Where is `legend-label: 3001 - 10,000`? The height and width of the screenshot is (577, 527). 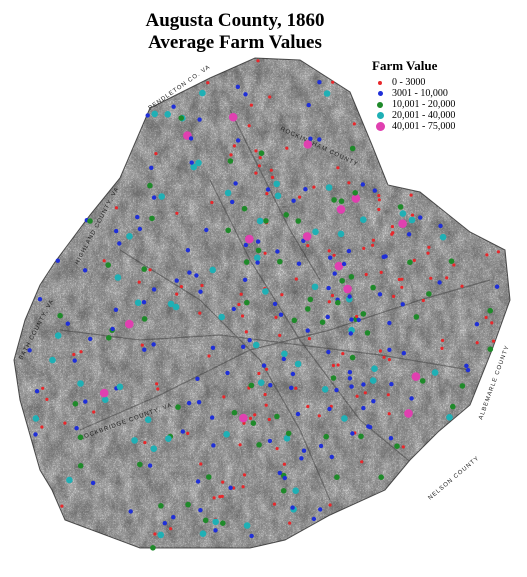 legend-label: 3001 - 10,000 is located at coordinates (420, 93).